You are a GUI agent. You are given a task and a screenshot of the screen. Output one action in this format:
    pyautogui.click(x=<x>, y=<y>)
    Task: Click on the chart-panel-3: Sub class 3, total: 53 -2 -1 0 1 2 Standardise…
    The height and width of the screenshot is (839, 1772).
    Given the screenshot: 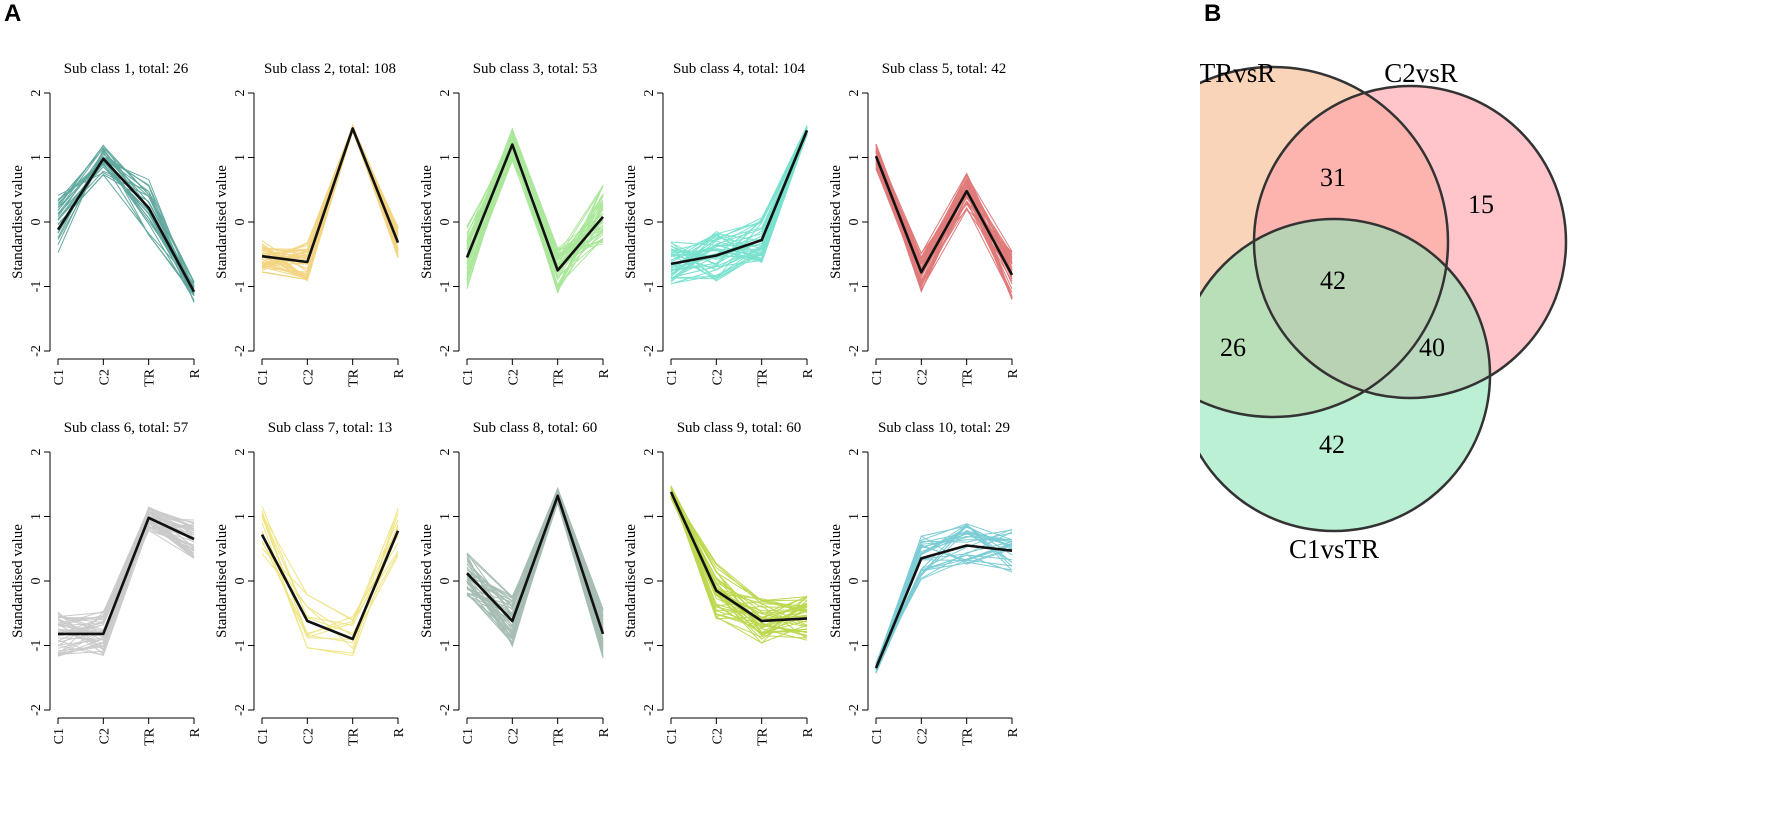 What is the action you would take?
    pyautogui.click(x=515, y=224)
    